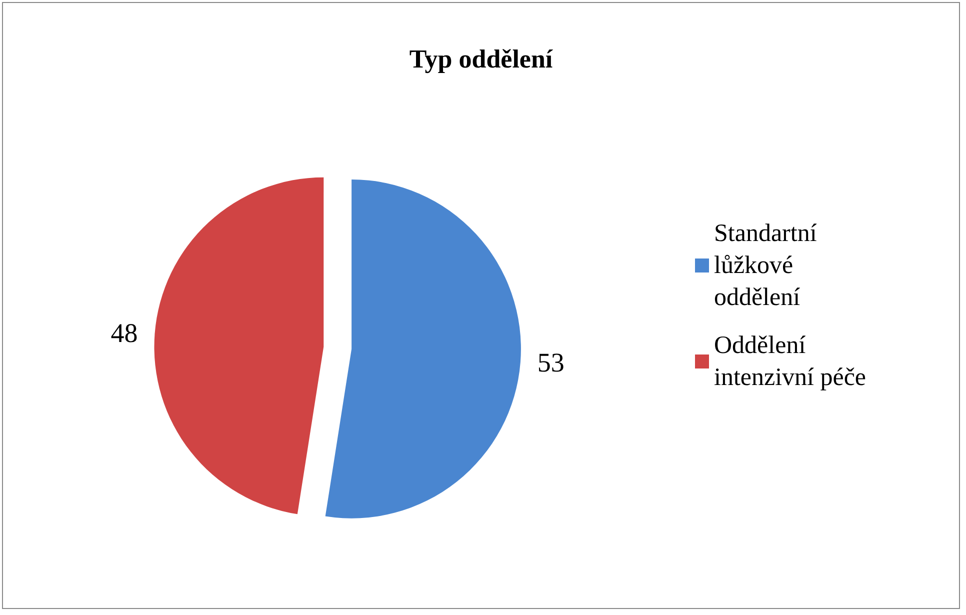 The width and height of the screenshot is (966, 615). Describe the element at coordinates (550, 363) in the screenshot. I see `data-label: 53` at that location.